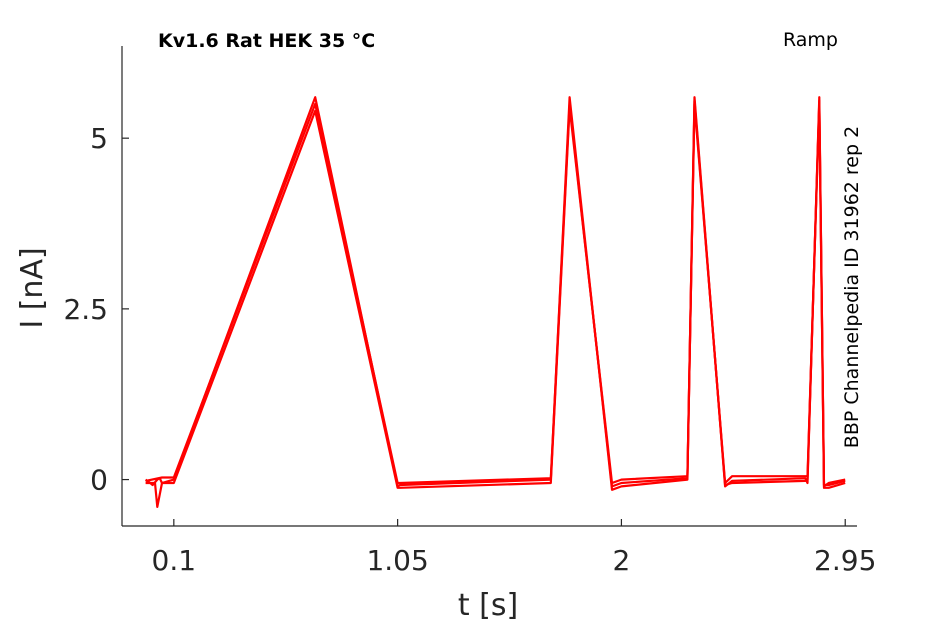  Describe the element at coordinates (488, 605) in the screenshot. I see `x-axis-label: t [s]` at that location.